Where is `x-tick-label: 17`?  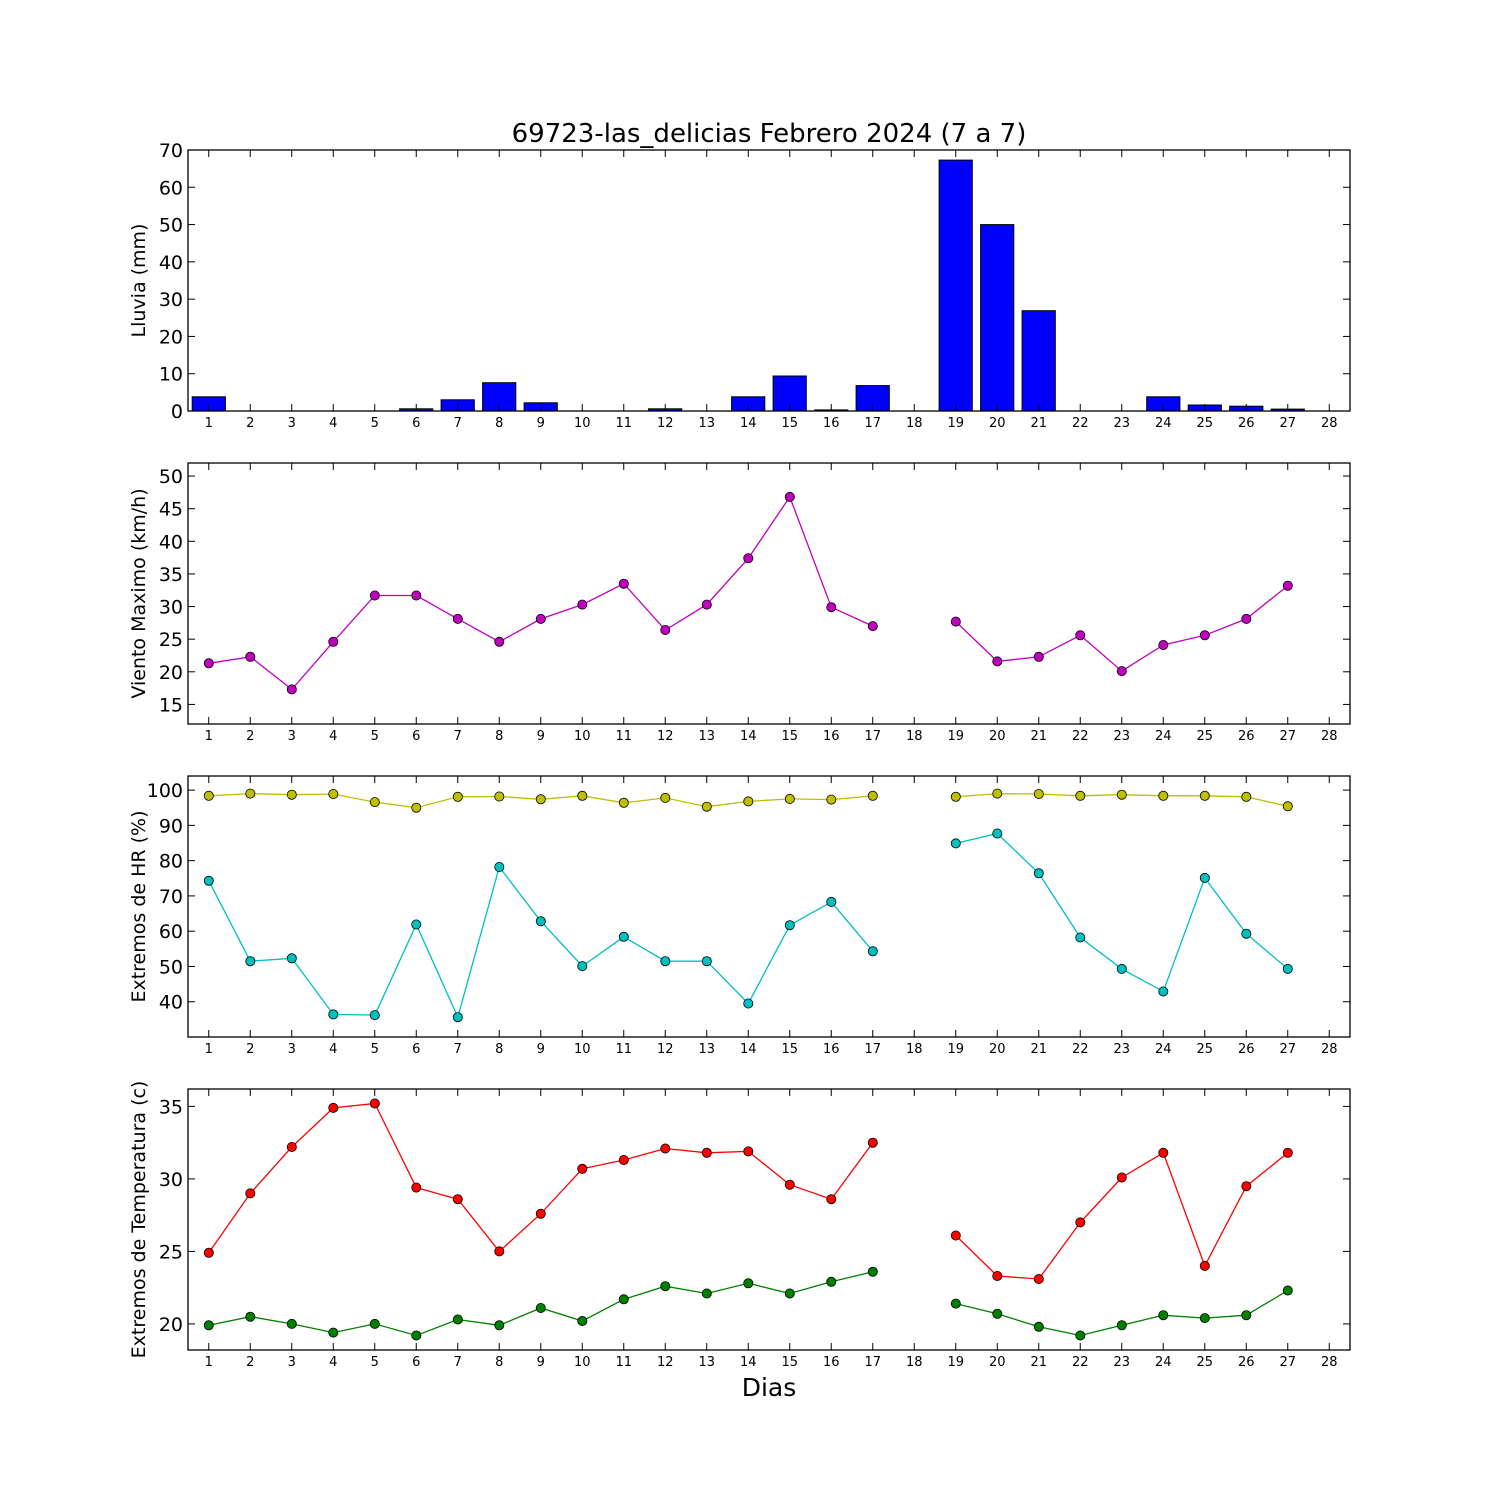
x-tick-label: 17 is located at coordinates (872, 423).